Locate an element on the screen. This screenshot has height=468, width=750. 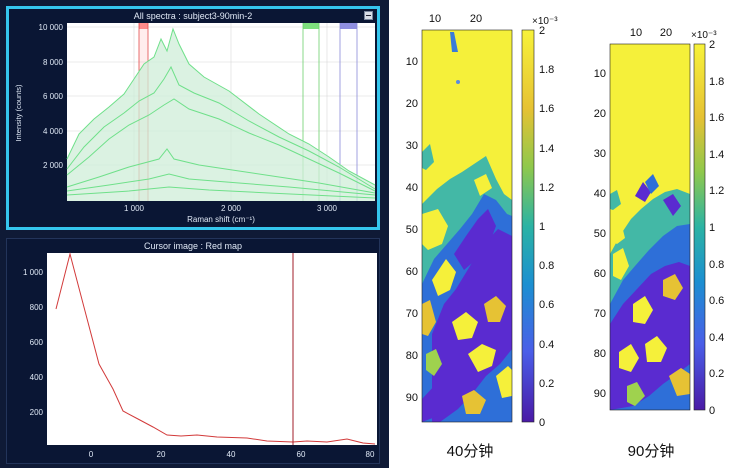
heatmap-40min-ytick-10: 10 is located at coordinates (412, 62).